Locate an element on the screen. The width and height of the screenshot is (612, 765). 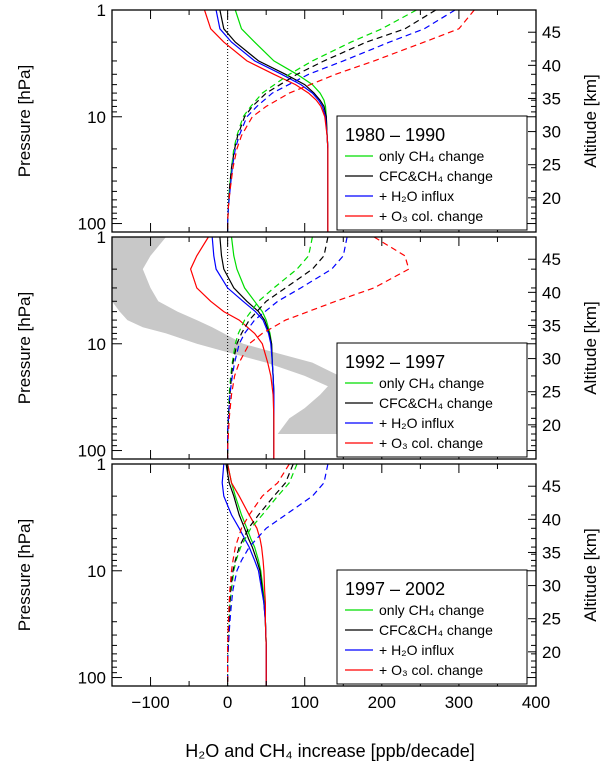
x-tick-label: 100 is located at coordinates (305, 702).